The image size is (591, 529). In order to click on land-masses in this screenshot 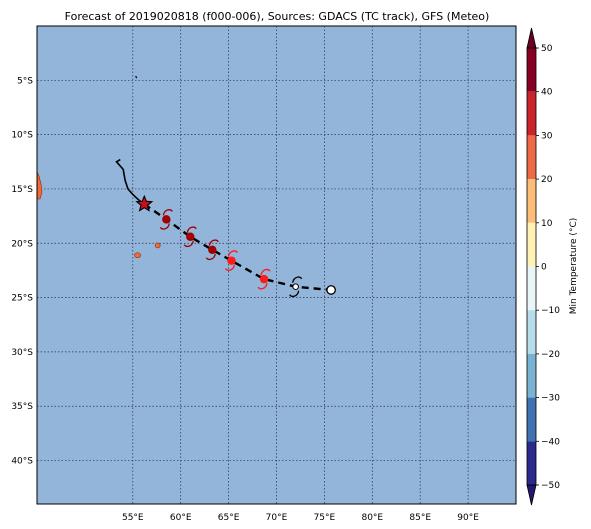, I will do `click(98, 167)`.